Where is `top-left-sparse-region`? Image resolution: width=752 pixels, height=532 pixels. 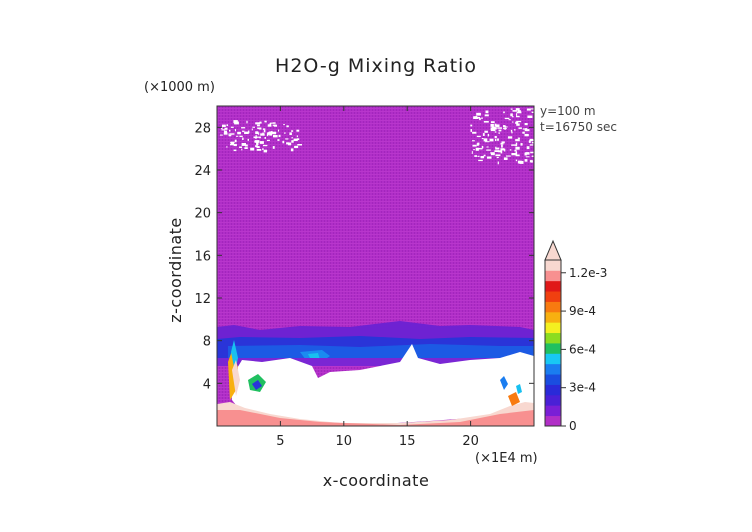
top-left-sparse-region is located at coordinates (261, 136).